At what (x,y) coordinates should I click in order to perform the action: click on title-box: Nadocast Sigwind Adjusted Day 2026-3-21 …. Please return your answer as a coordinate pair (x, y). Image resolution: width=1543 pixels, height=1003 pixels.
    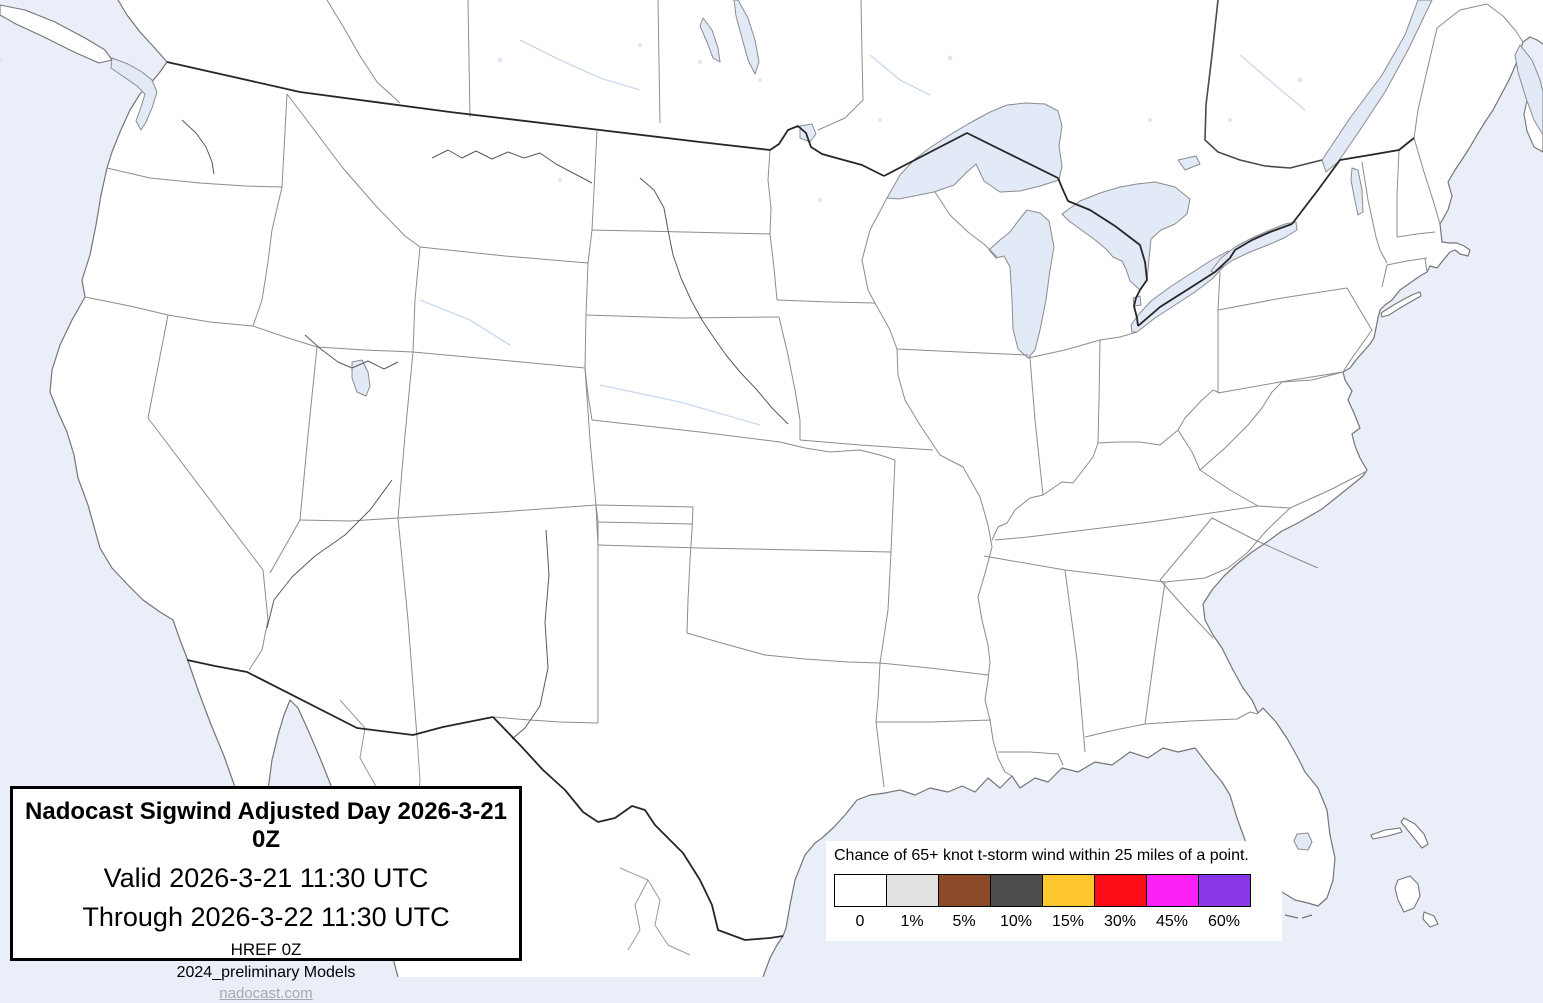
    Looking at the image, I should click on (266, 894).